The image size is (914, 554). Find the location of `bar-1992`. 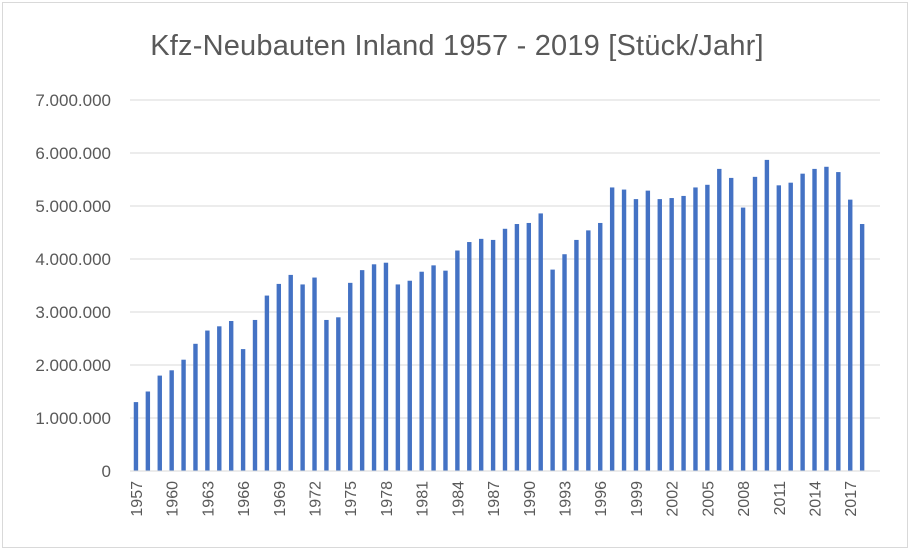

bar-1992 is located at coordinates (552, 370).